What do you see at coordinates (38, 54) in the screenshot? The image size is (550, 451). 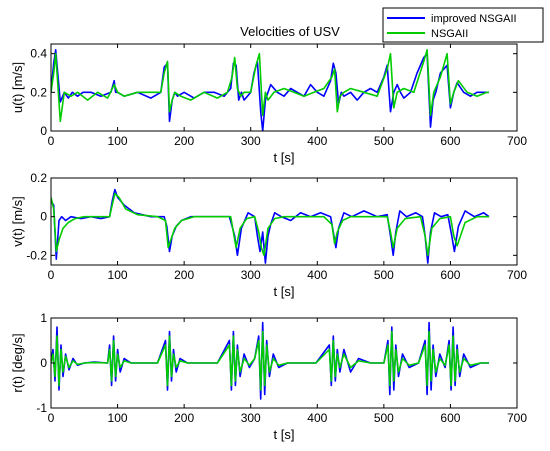 I see `y-tick-label: 0.4` at bounding box center [38, 54].